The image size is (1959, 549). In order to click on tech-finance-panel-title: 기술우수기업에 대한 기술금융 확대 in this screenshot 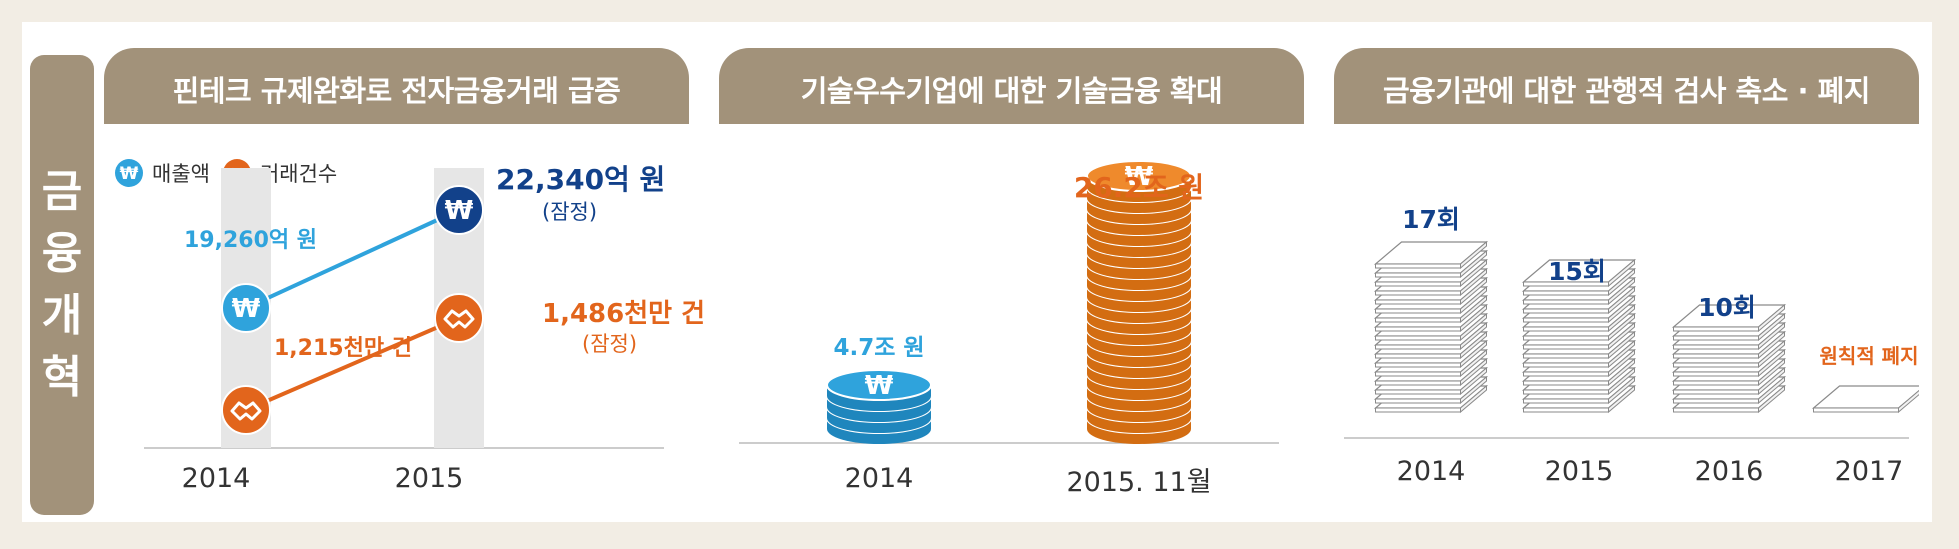, I will do `click(1011, 86)`.